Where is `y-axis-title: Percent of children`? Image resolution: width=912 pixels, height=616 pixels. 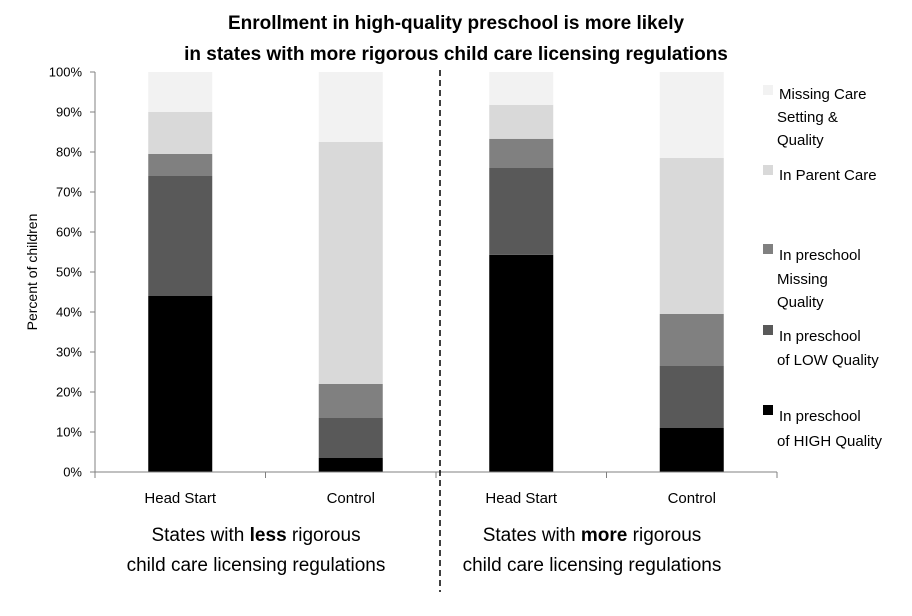
y-axis-title: Percent of children is located at coordinates (32, 272).